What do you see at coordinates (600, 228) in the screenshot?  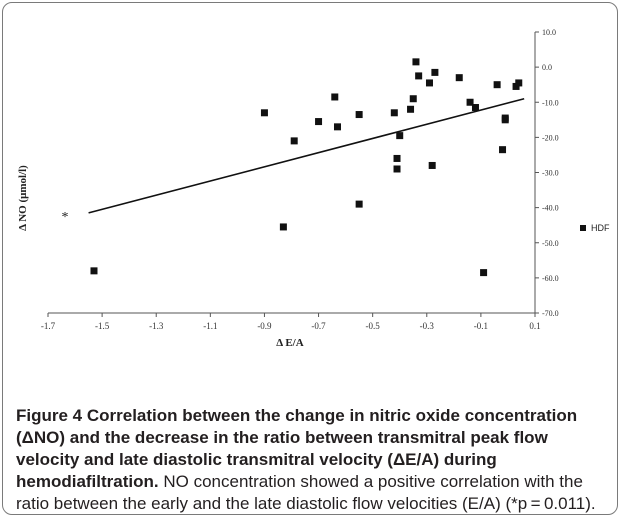 I see `legend-label: HDF` at bounding box center [600, 228].